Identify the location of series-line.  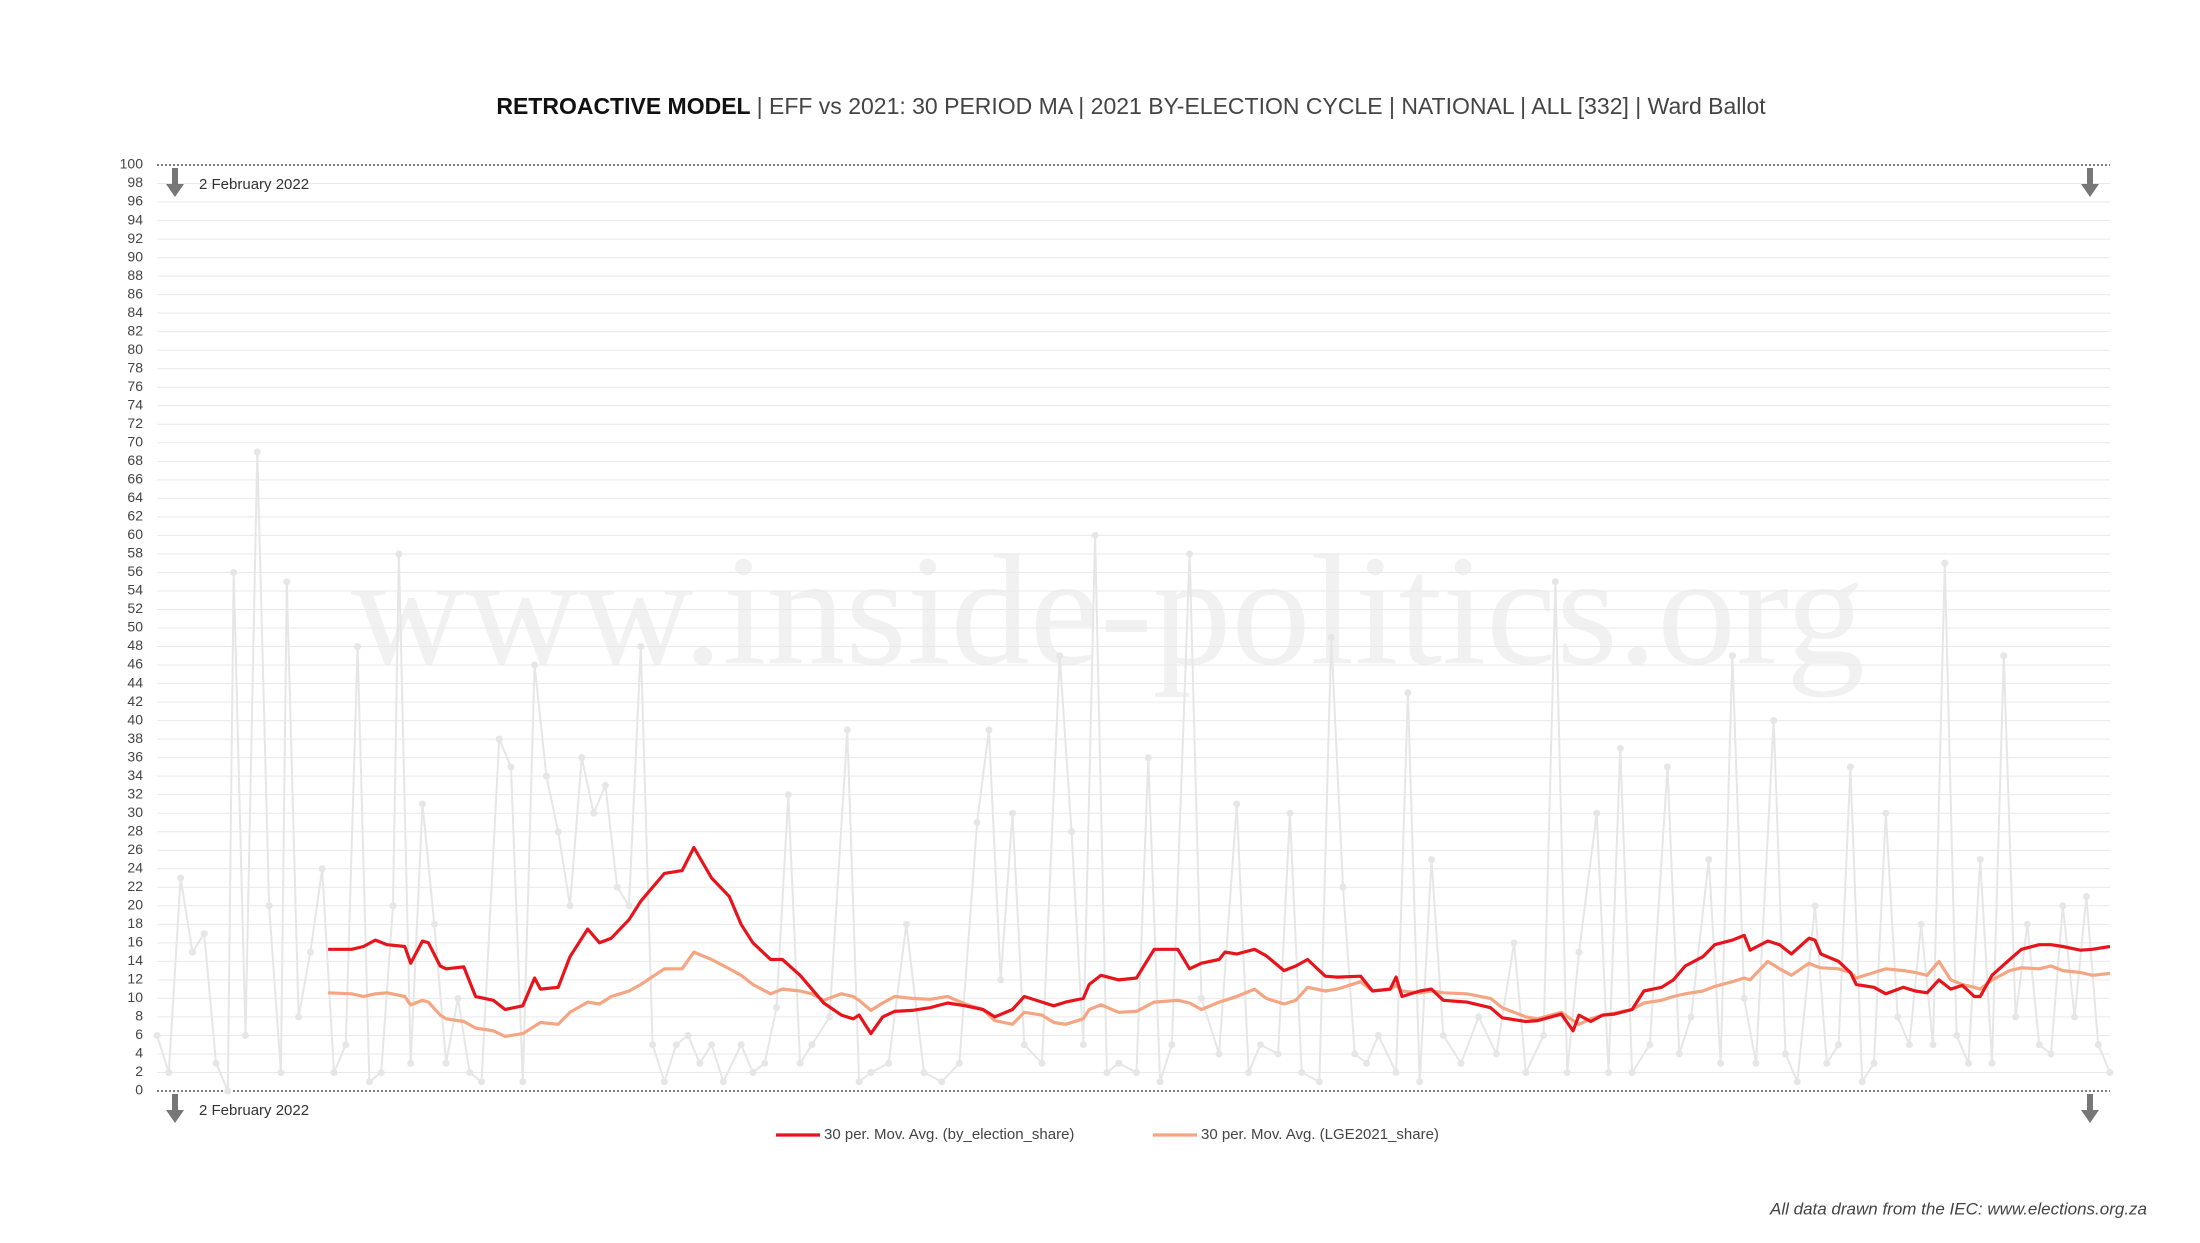
(1219, 994).